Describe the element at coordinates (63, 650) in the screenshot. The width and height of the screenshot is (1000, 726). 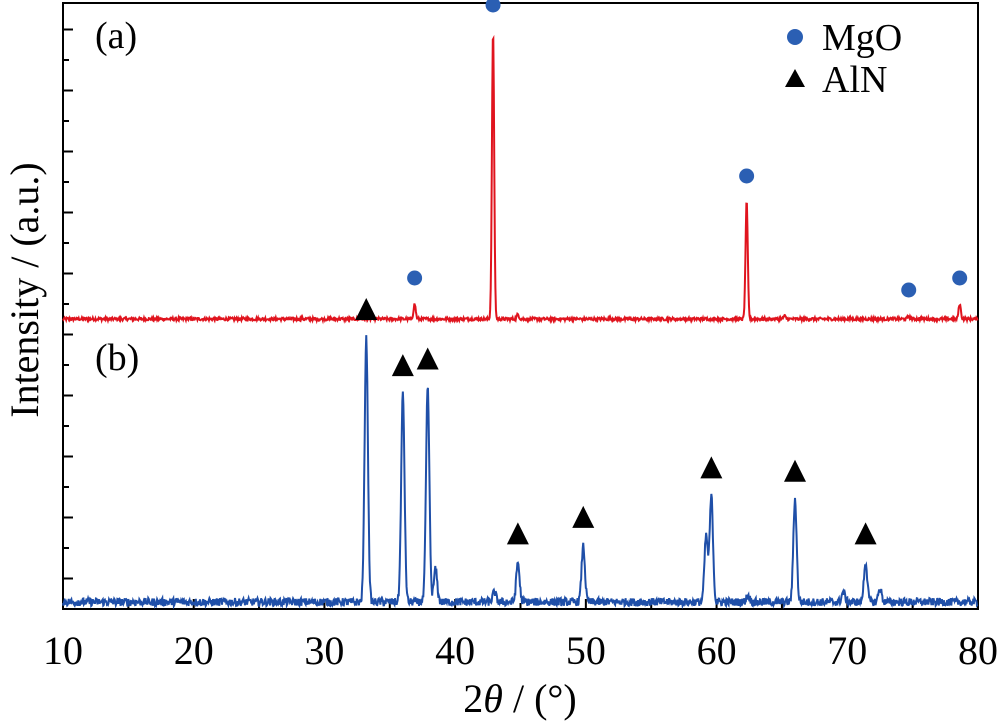
I see `x-tick-label: 10` at that location.